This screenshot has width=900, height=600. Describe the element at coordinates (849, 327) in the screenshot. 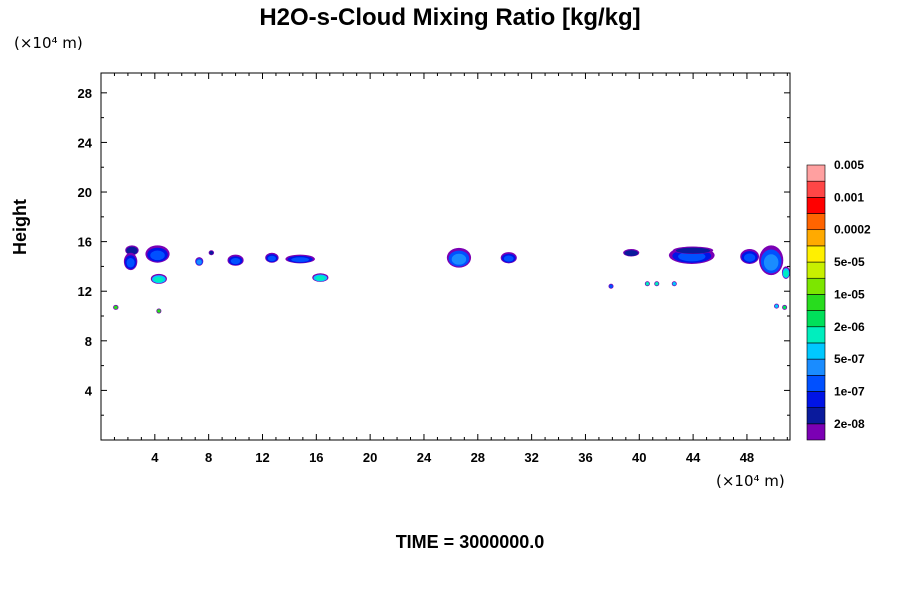

I see `colorbar-label: 2e-06` at that location.